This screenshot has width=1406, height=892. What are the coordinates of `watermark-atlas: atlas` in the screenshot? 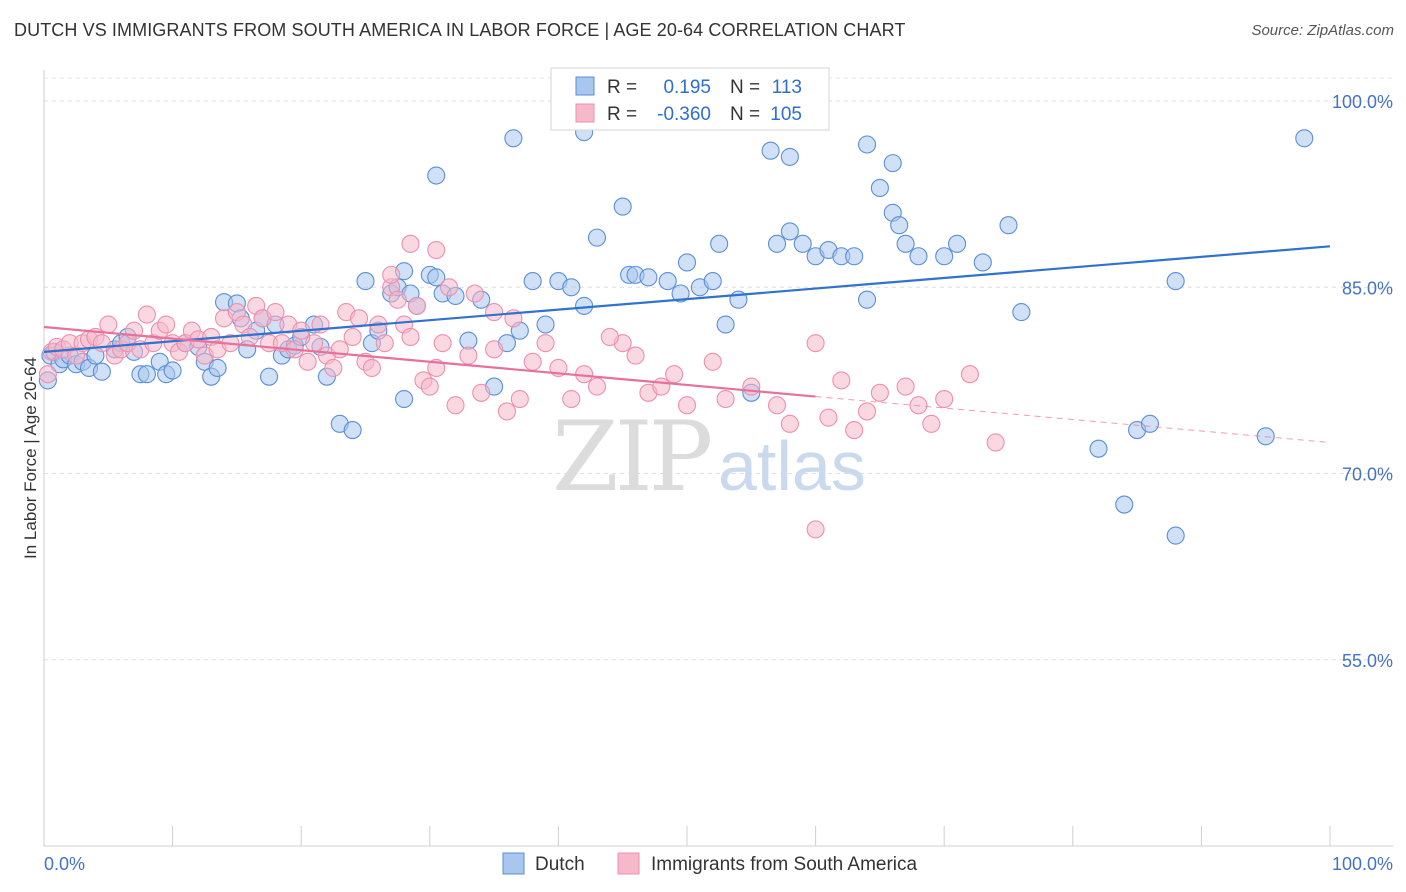 It's located at (792, 466).